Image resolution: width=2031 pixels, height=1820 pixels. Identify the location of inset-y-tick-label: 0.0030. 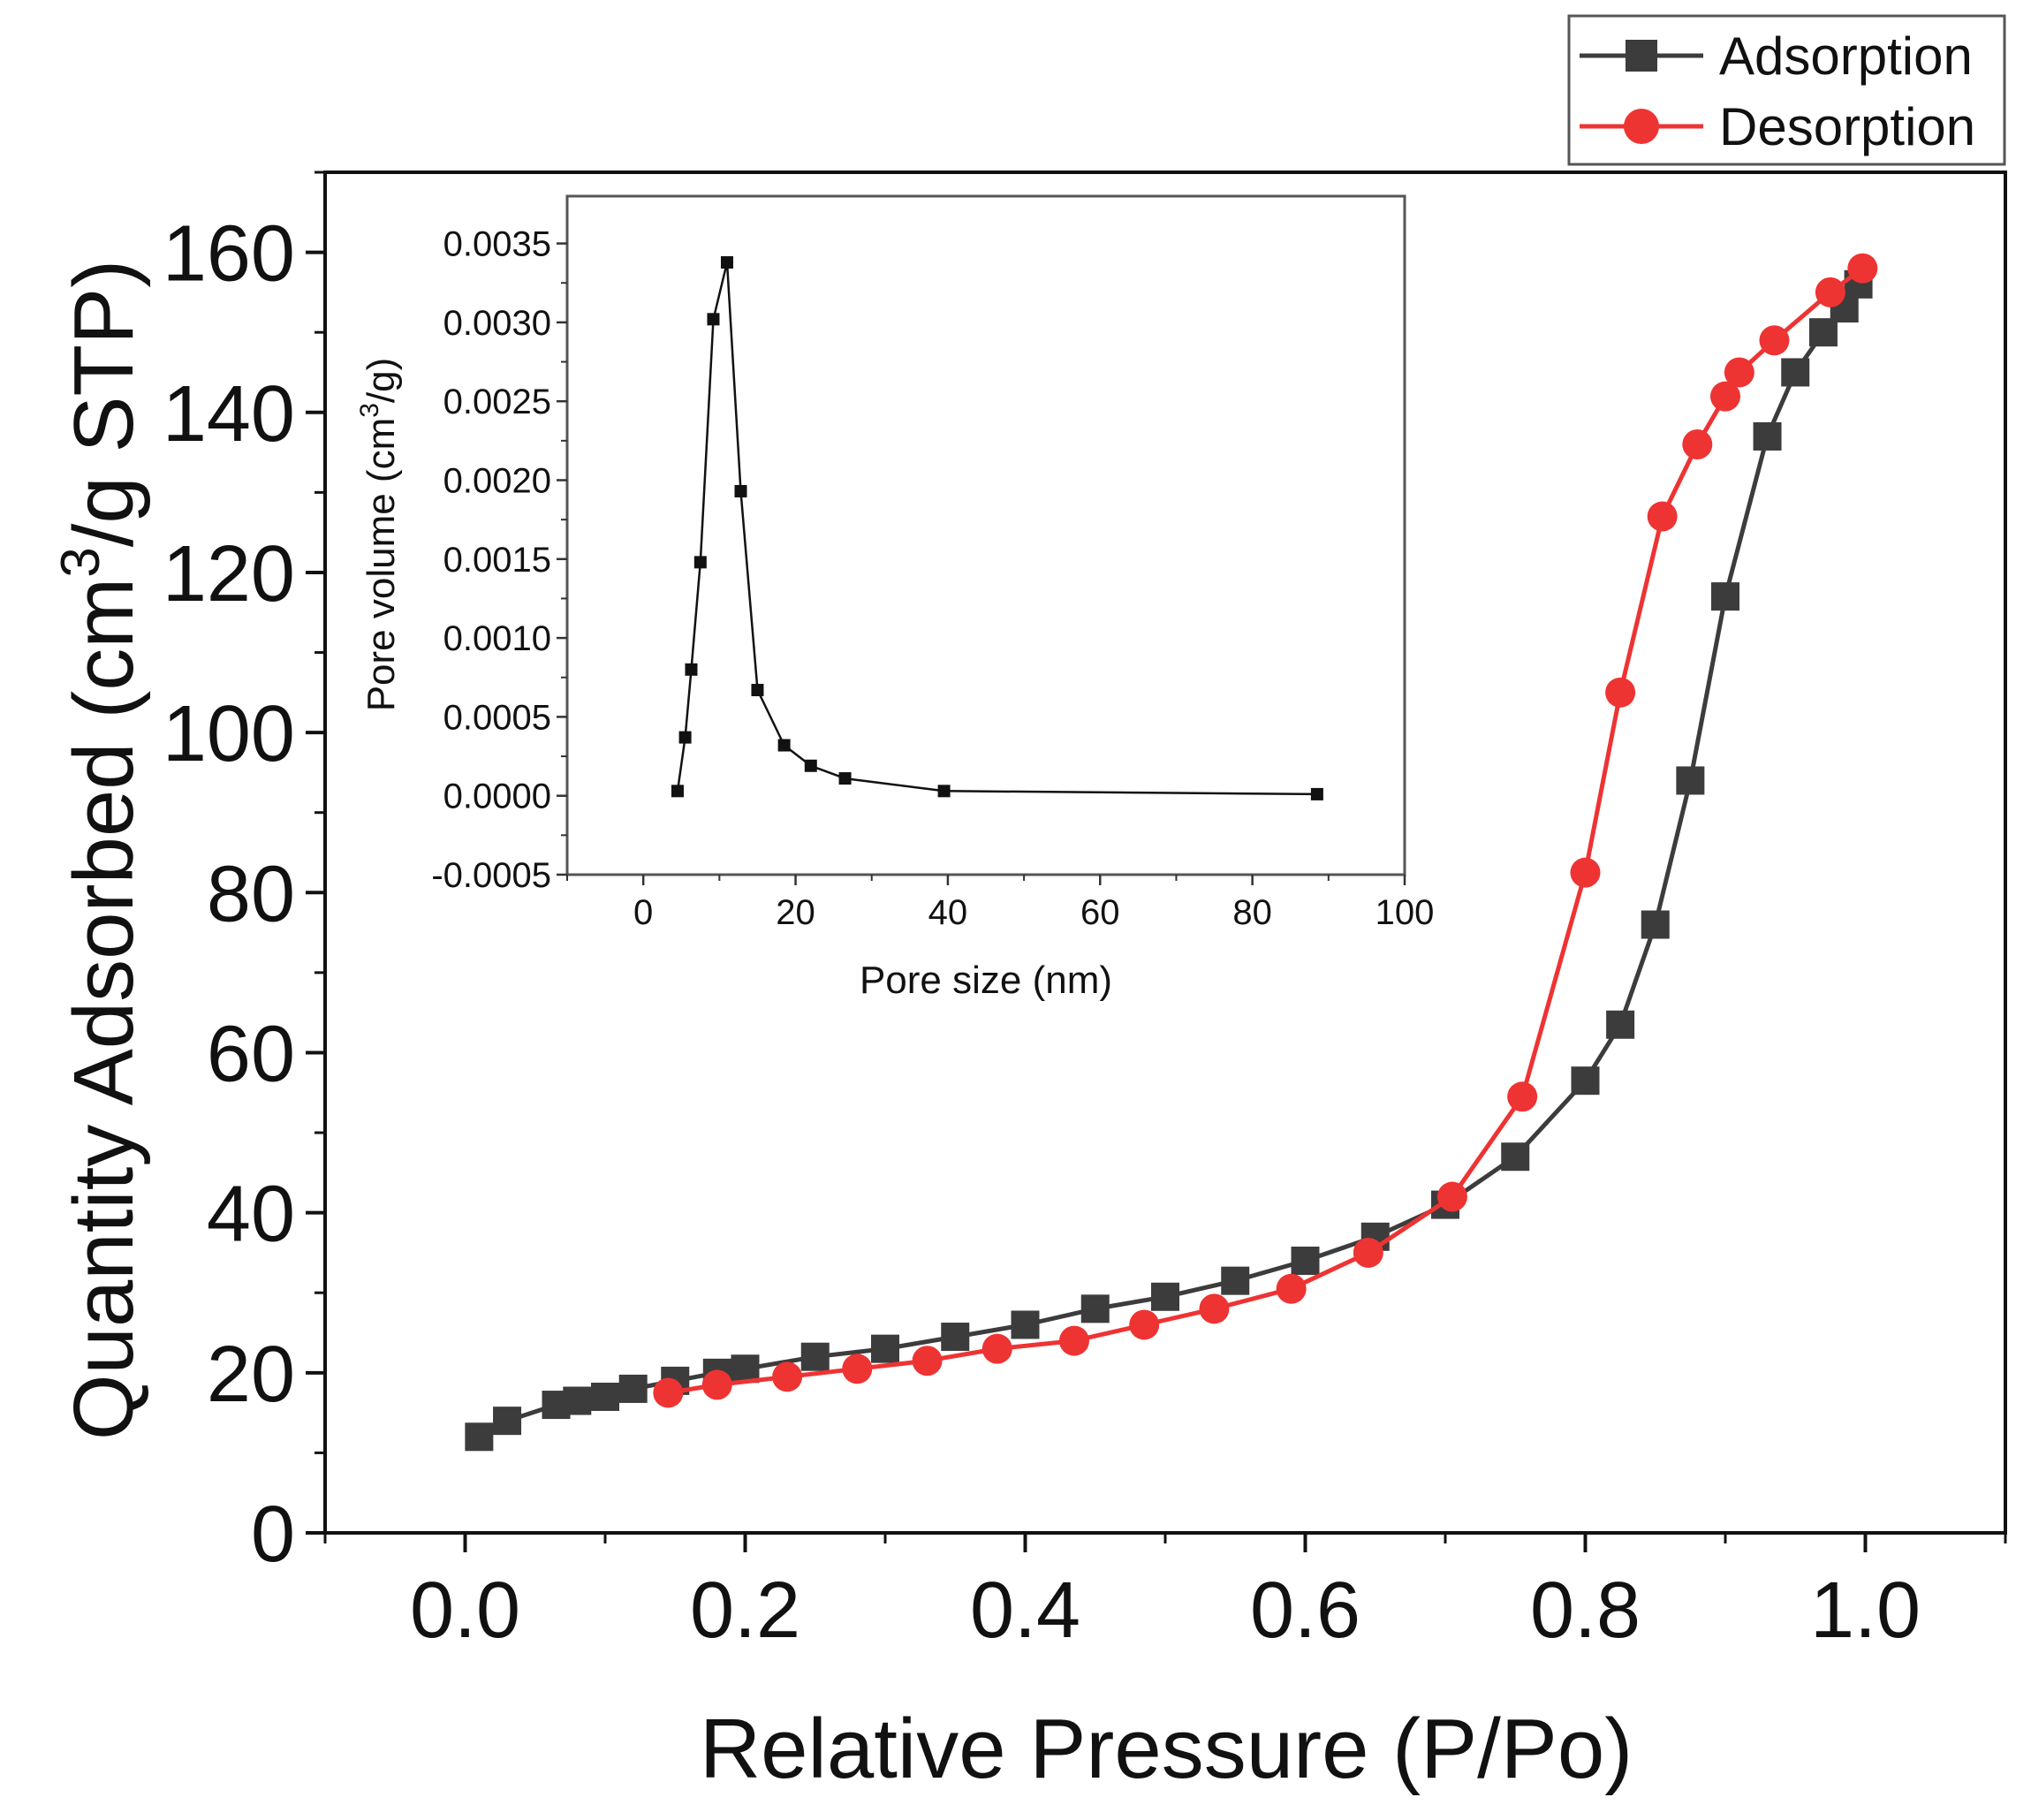
(497, 324).